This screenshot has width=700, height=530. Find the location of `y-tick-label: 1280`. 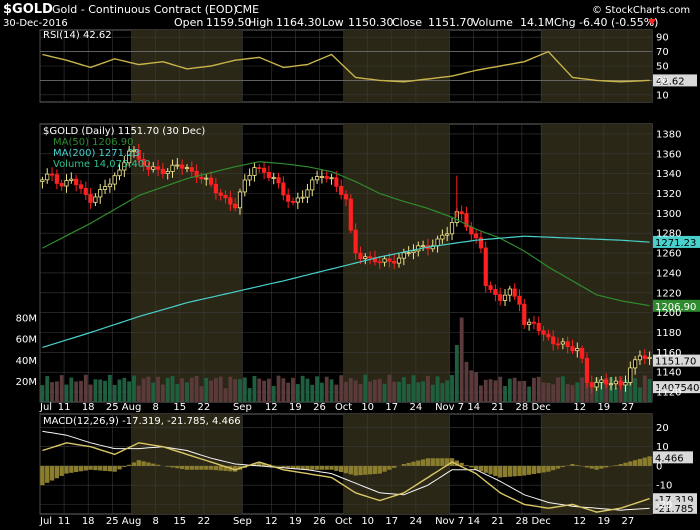

y-tick-label: 1280 is located at coordinates (668, 234).